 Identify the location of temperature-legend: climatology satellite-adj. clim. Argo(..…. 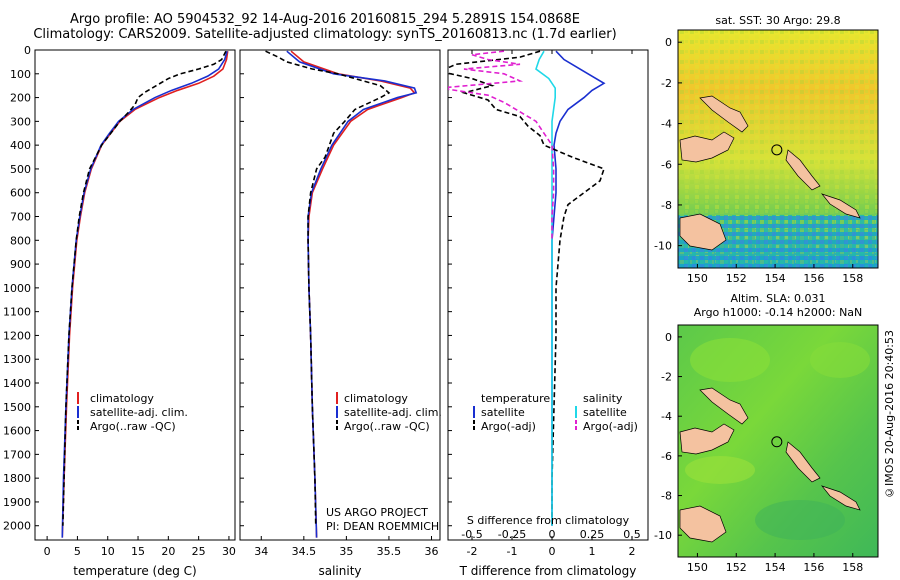
(132, 412).